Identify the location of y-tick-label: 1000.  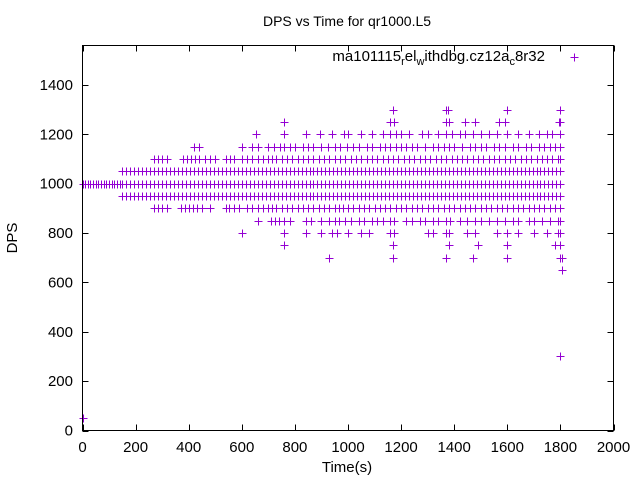
(56, 184).